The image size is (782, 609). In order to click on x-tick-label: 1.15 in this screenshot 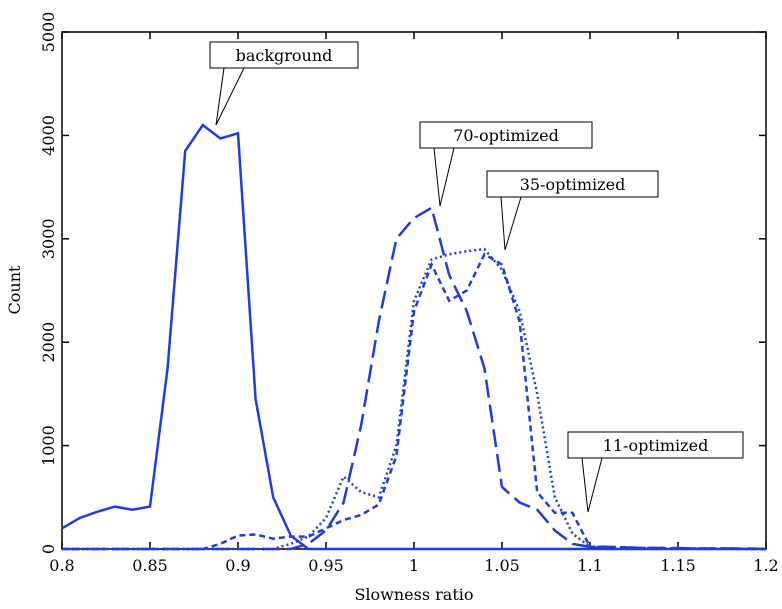, I will do `click(678, 565)`.